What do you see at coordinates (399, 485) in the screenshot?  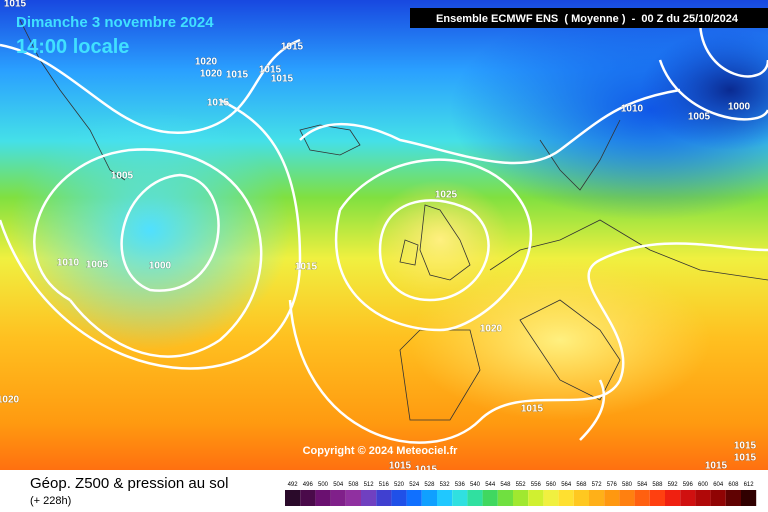 I see `scale-label: 520` at bounding box center [399, 485].